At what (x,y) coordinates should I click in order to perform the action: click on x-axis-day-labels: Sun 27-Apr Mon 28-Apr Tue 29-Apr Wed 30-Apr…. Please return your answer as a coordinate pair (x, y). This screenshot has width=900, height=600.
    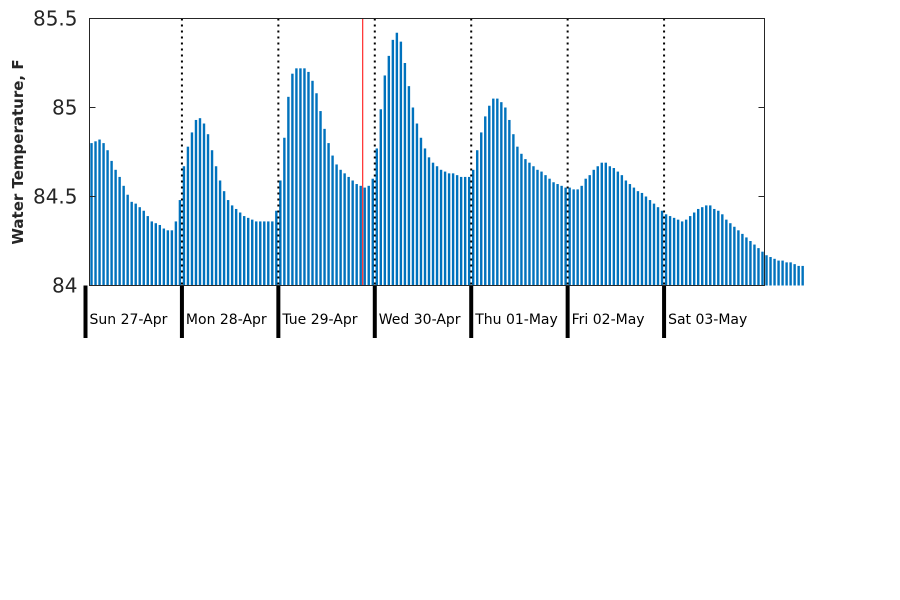
    Looking at the image, I should click on (419, 320).